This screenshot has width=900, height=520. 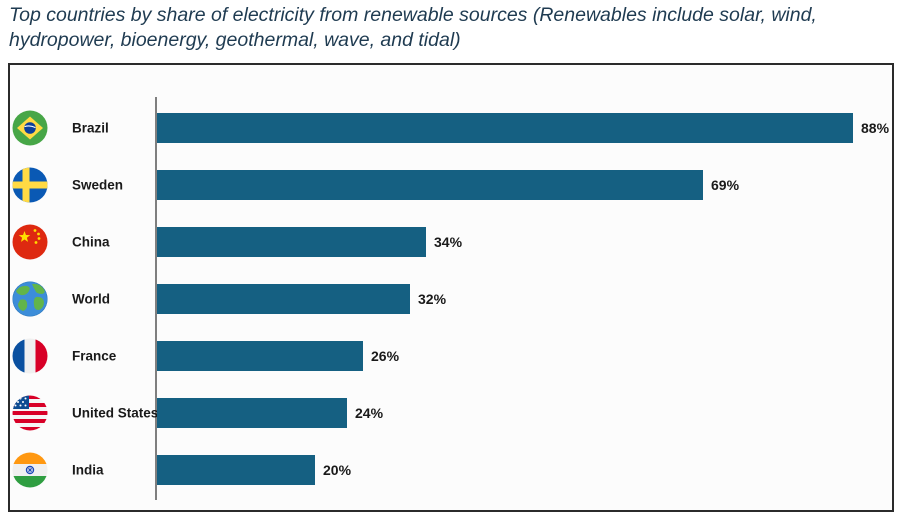 What do you see at coordinates (91, 299) in the screenshot?
I see `country-label: World` at bounding box center [91, 299].